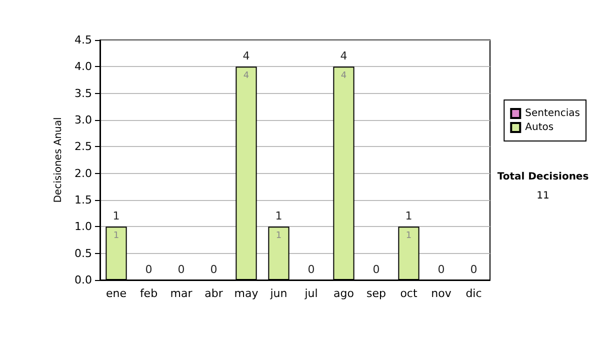 This screenshot has width=600, height=340. What do you see at coordinates (344, 293) in the screenshot?
I see `x-tick-label: ago` at bounding box center [344, 293].